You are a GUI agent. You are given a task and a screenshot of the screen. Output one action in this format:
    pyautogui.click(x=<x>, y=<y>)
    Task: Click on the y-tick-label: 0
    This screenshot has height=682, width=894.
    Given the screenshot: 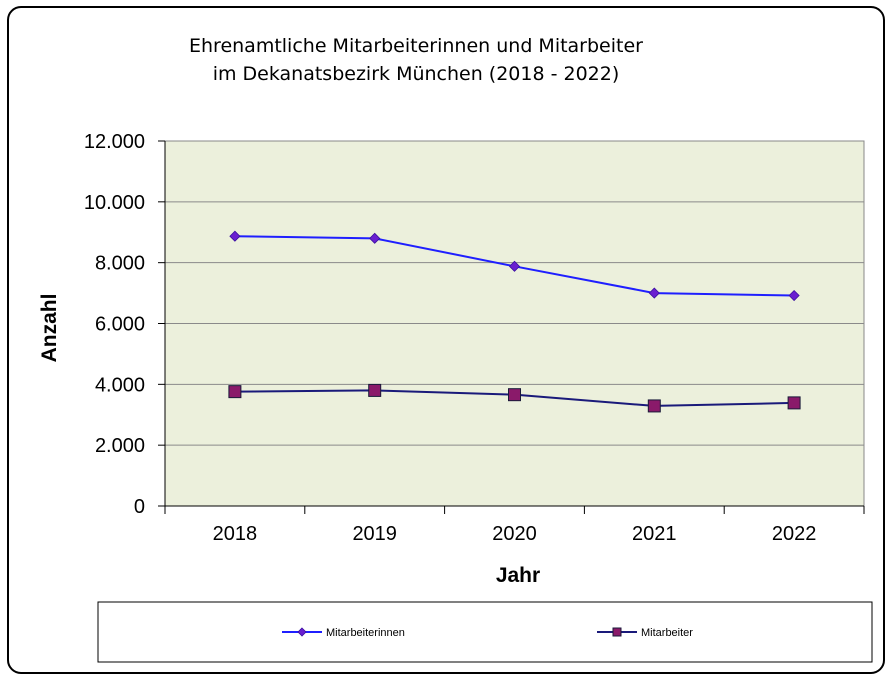 What is the action you would take?
    pyautogui.click(x=139, y=507)
    